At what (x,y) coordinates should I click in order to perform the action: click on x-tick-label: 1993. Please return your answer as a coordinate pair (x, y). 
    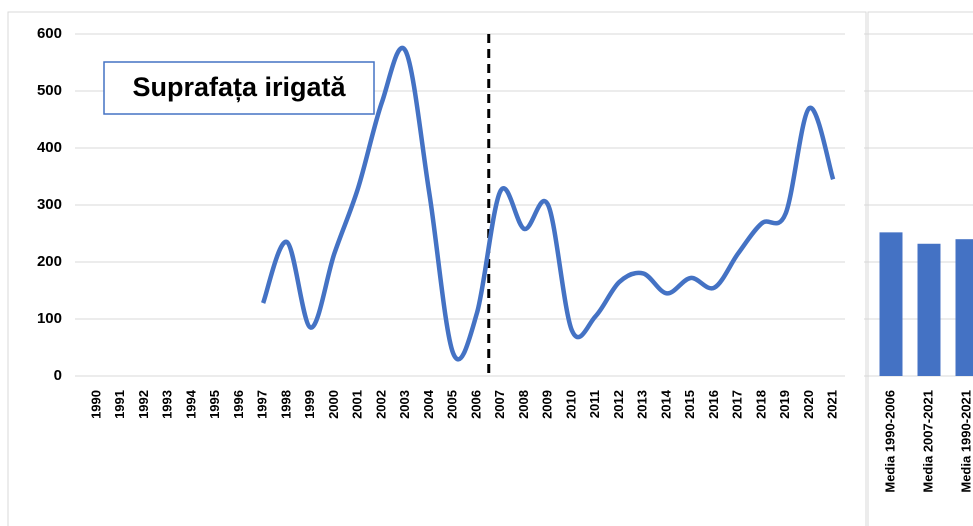
    Looking at the image, I should click on (167, 404).